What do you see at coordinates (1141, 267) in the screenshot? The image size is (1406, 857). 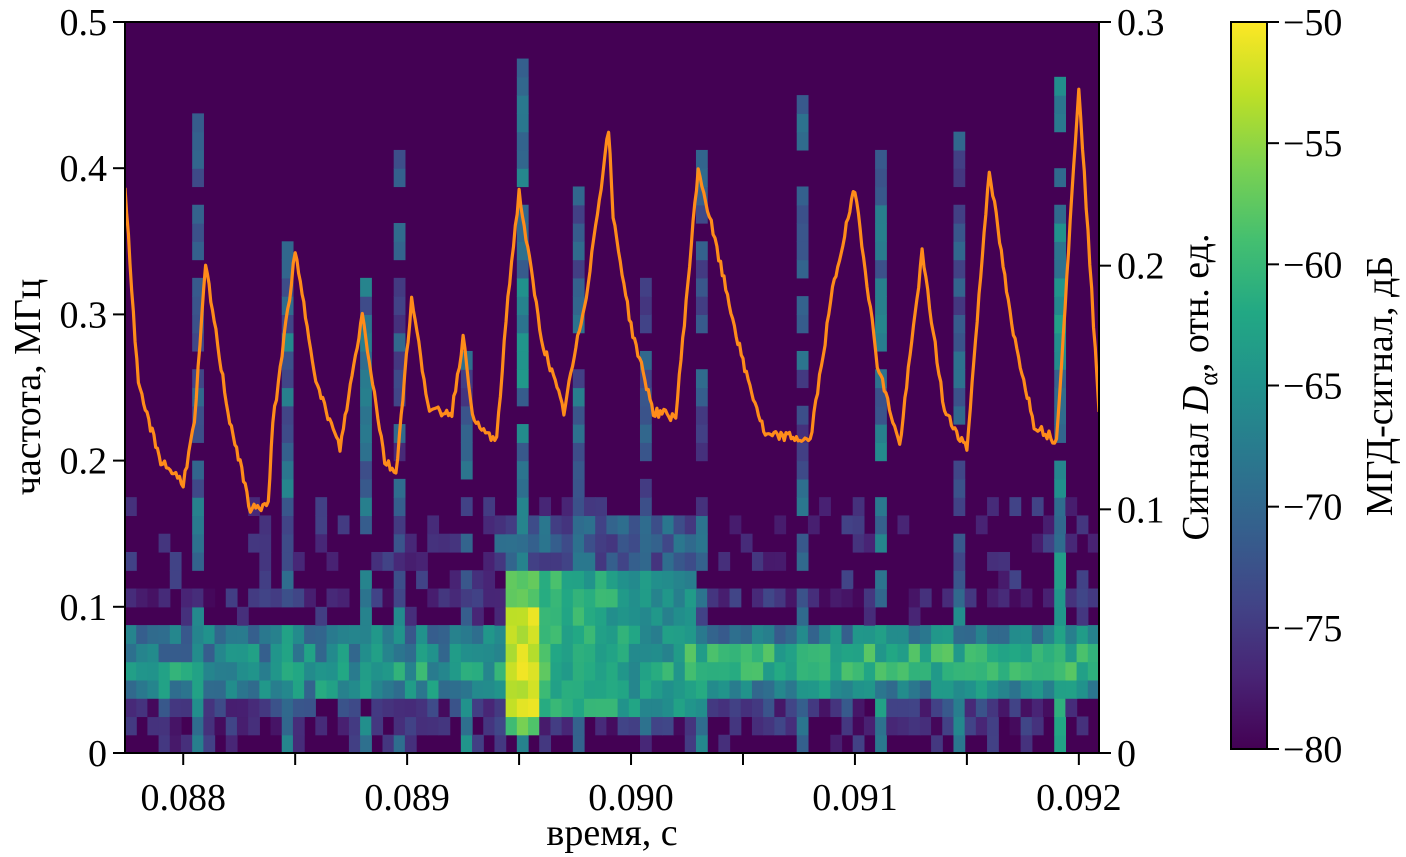 I see `y2-tick-label: 0.2` at bounding box center [1141, 267].